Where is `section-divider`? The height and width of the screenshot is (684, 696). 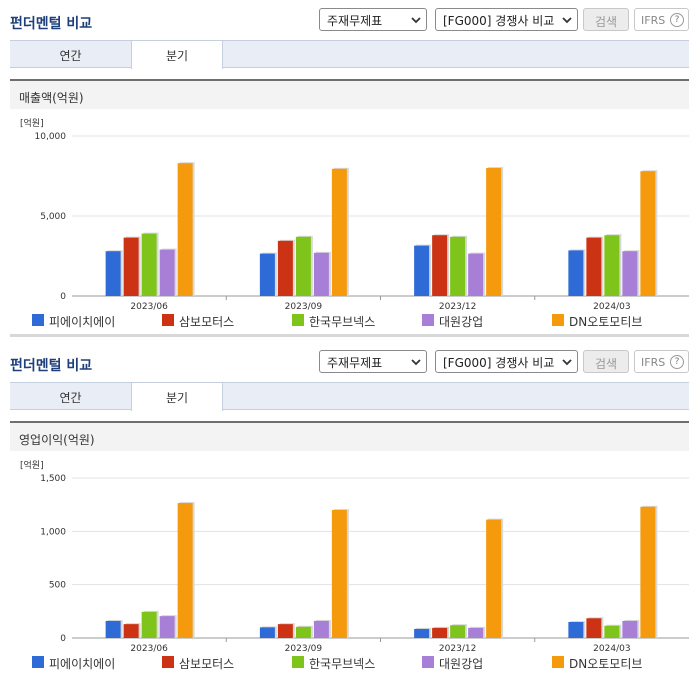
section-divider is located at coordinates (349, 335).